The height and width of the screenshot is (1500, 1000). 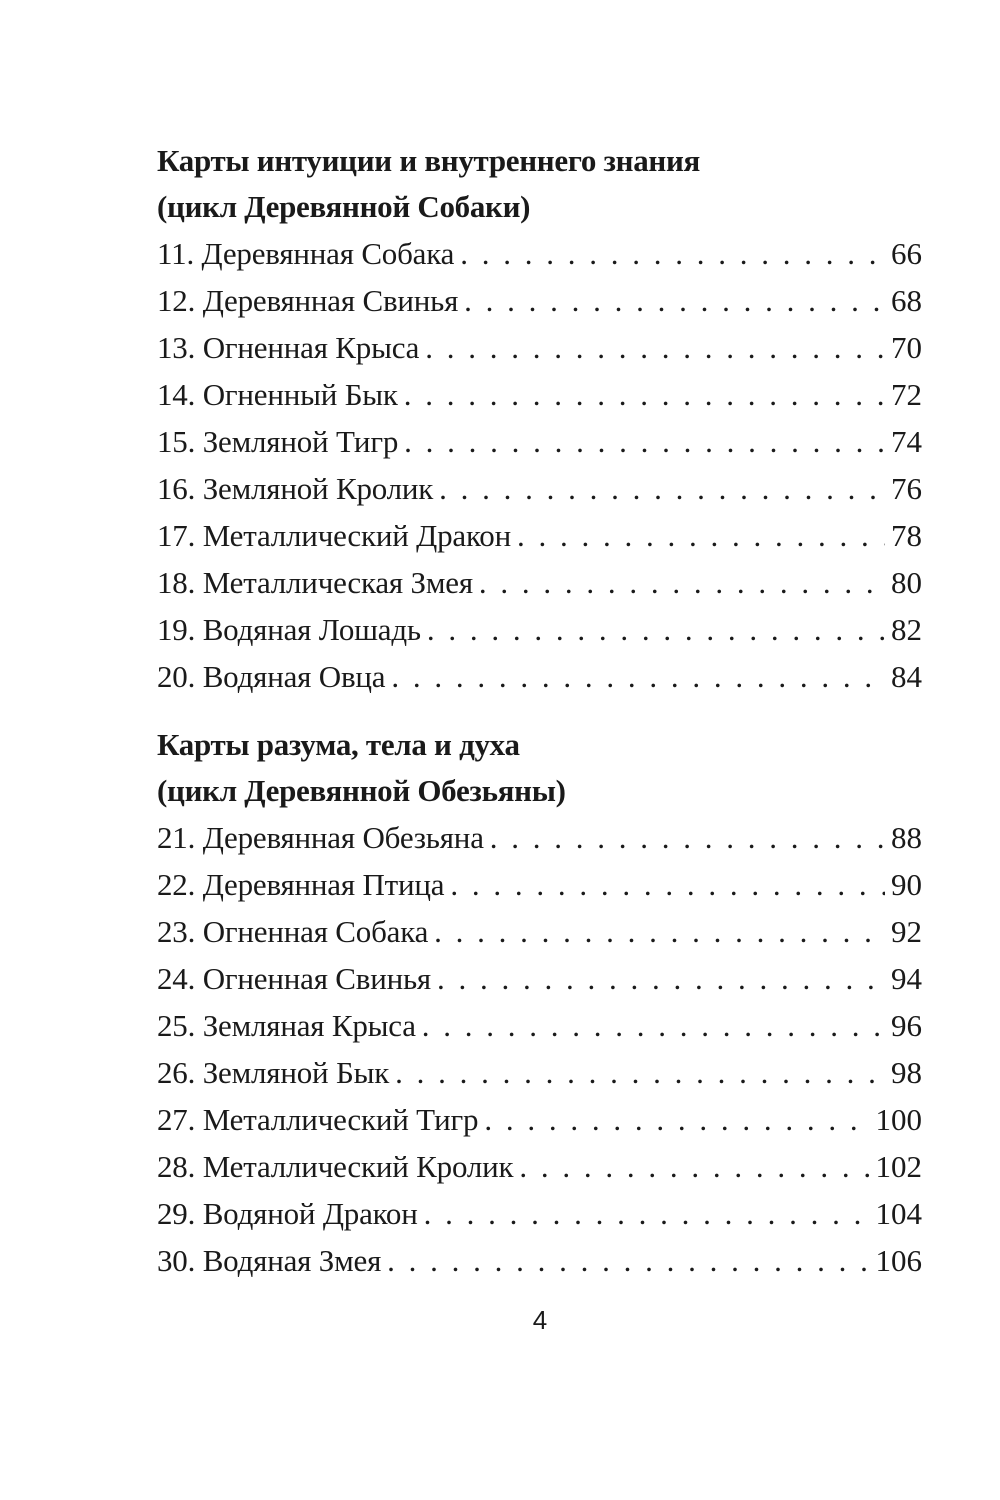 I want to click on entry-page: 66, so click(x=906, y=253).